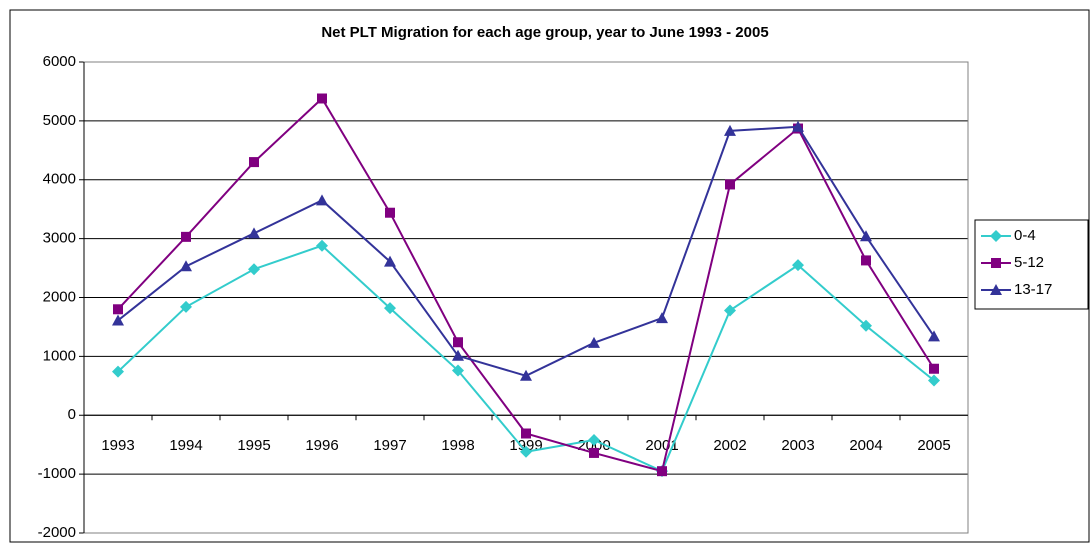 The image size is (1090, 548). What do you see at coordinates (59, 179) in the screenshot?
I see `y-tick-label: 4000` at bounding box center [59, 179].